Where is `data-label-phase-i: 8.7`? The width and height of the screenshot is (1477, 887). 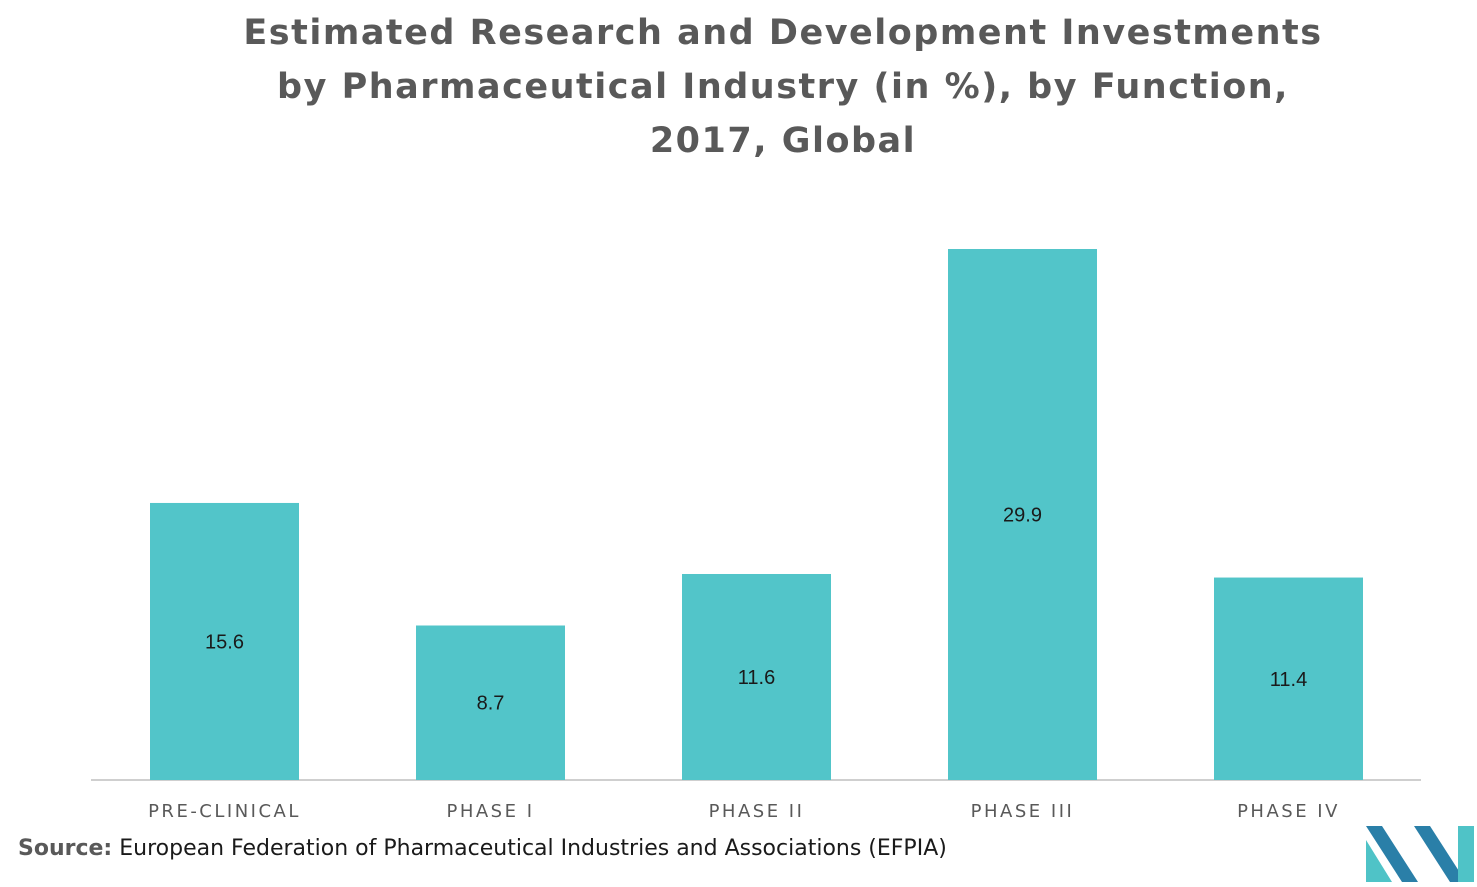
data-label-phase-i: 8.7 is located at coordinates (491, 704).